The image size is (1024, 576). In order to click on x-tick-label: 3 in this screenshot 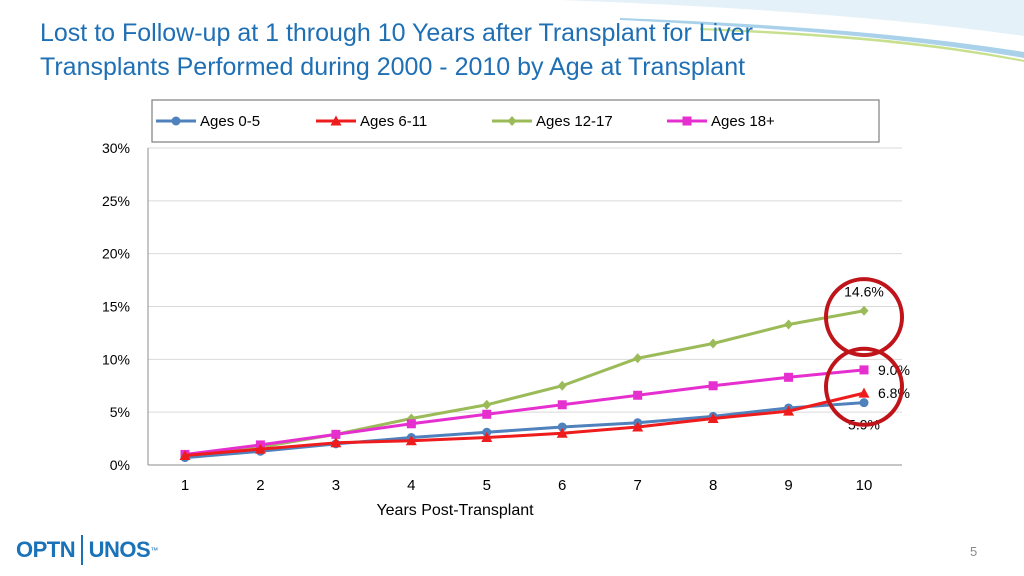, I will do `click(336, 485)`.